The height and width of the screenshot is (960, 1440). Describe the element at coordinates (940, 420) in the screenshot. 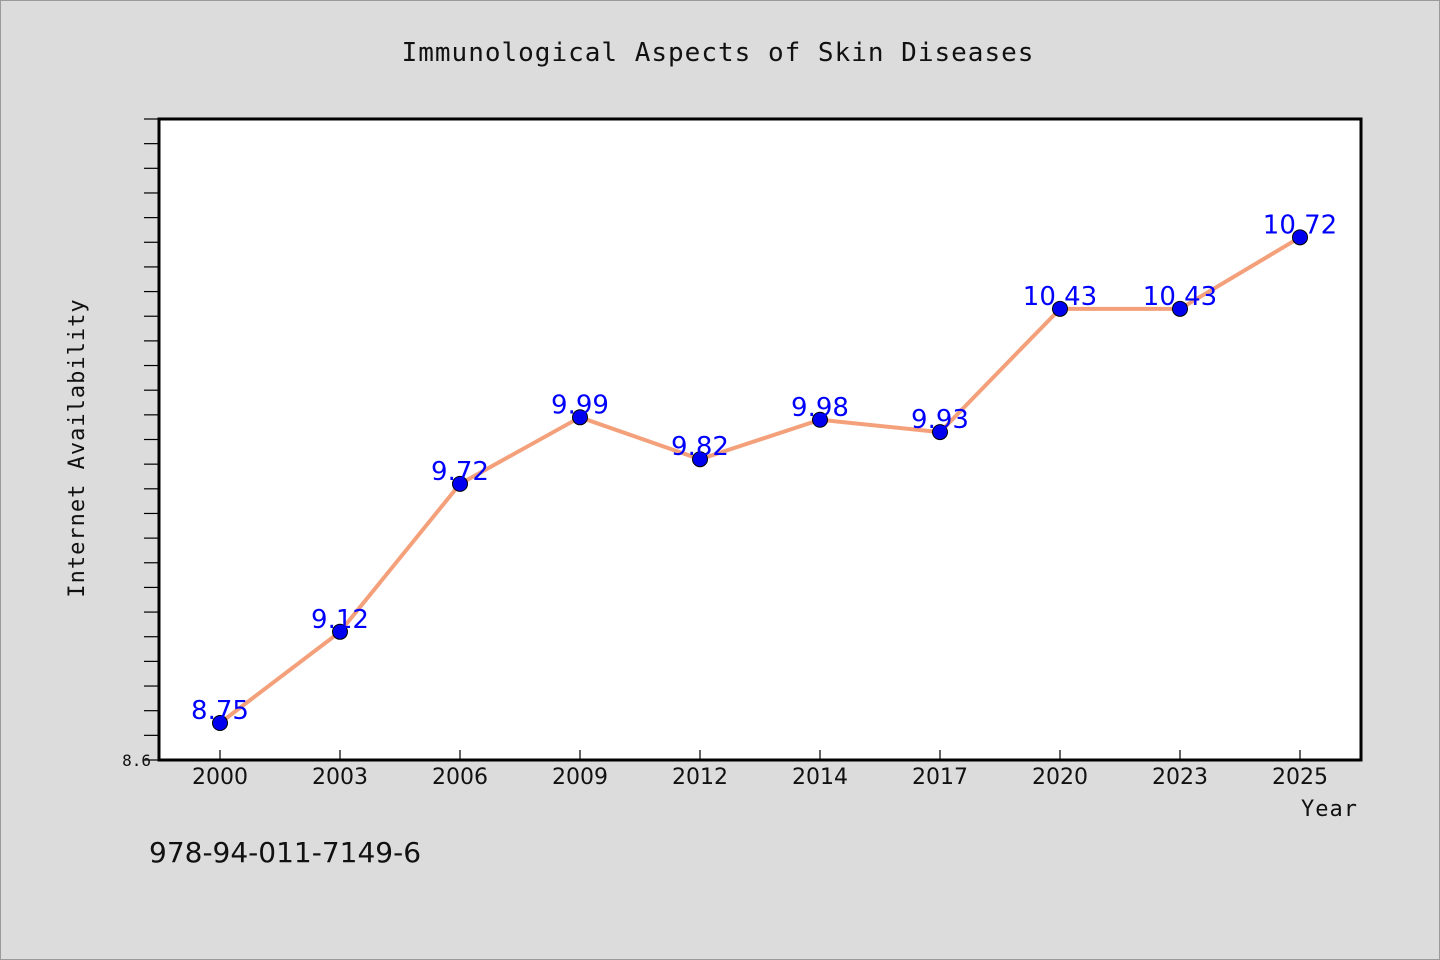

I see `data-label: 9.93` at that location.